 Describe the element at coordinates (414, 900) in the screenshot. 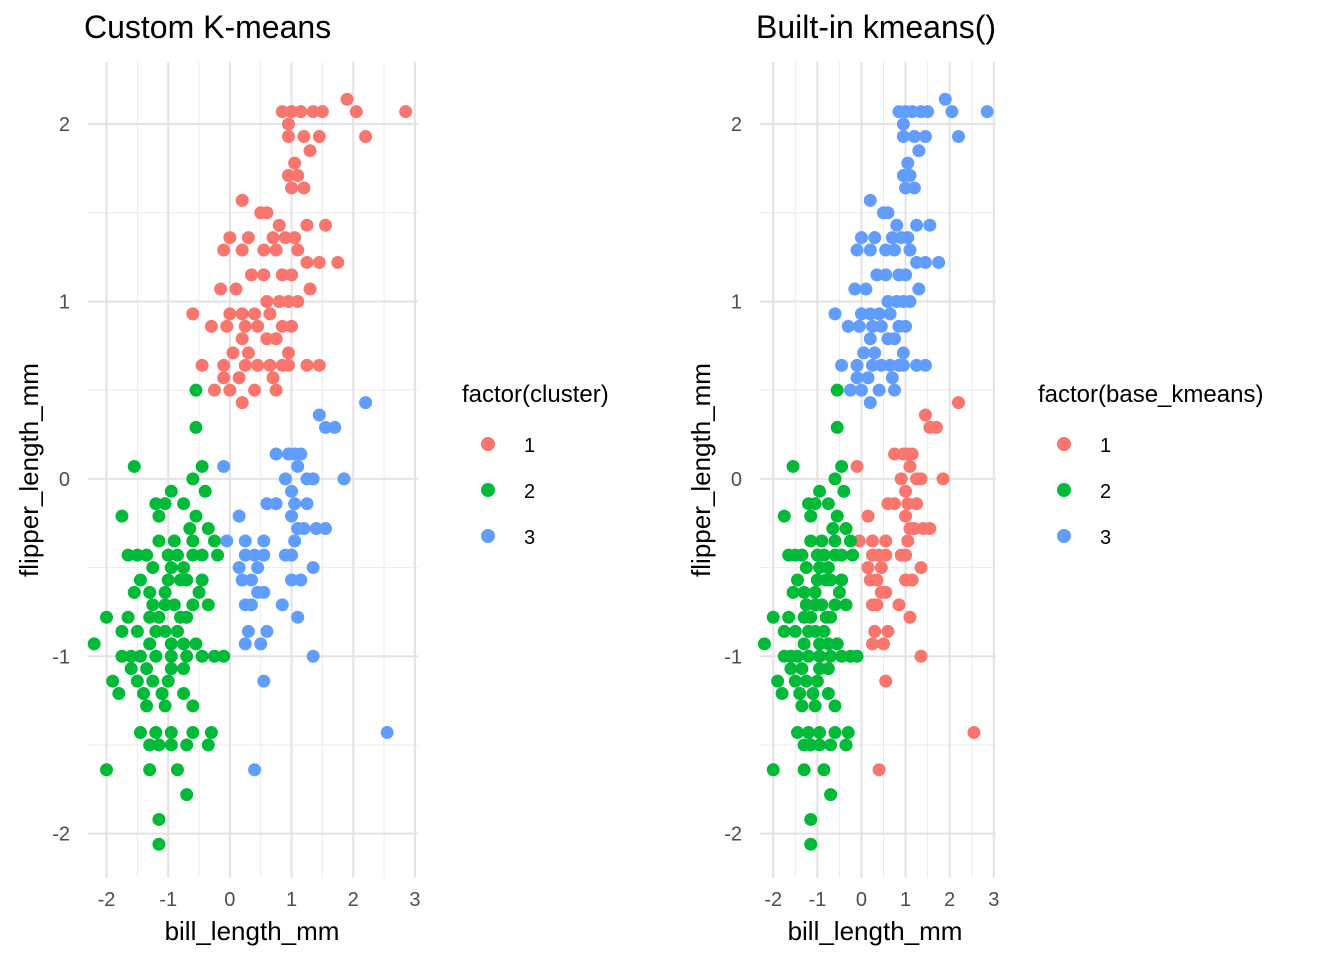

I see `x-tick-label: 3` at that location.